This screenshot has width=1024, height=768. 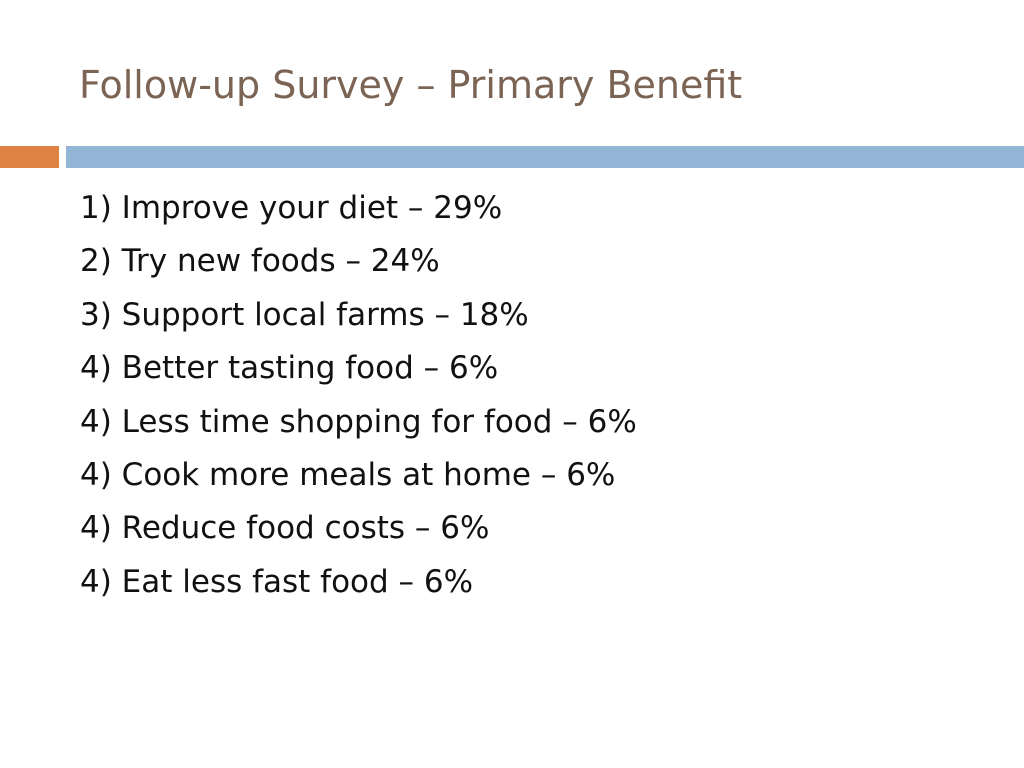 I want to click on list-item: 4) Less time shopping for food – 6%, so click(x=358, y=421).